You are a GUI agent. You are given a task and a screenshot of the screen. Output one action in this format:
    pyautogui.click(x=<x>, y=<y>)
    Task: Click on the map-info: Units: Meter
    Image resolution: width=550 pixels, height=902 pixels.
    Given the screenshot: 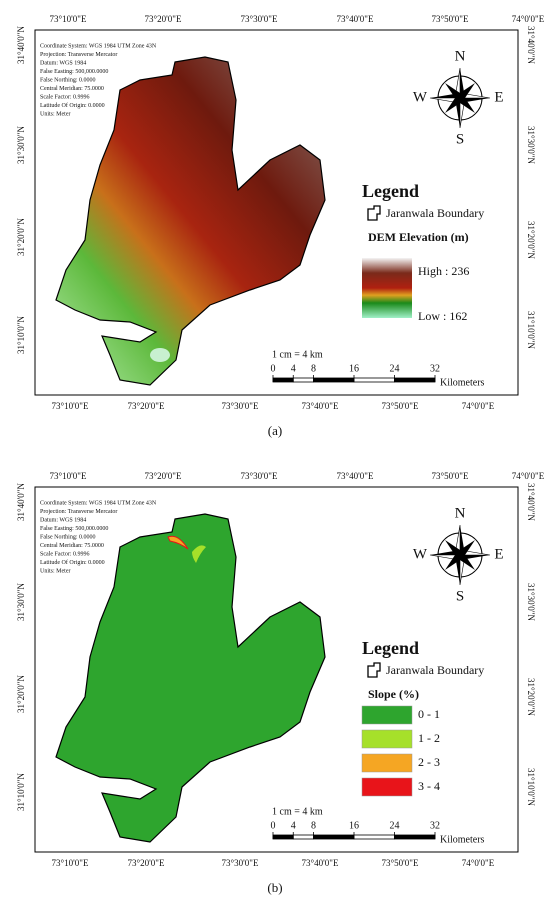 What is the action you would take?
    pyautogui.click(x=55, y=571)
    